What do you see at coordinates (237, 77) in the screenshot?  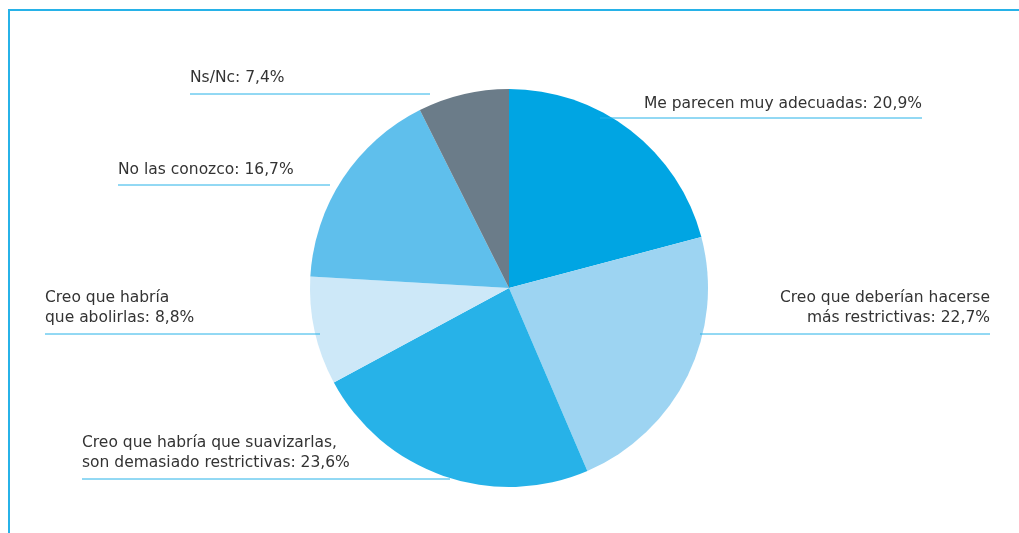 I see `slice-label: Ns/Nc: 7,4%` at bounding box center [237, 77].